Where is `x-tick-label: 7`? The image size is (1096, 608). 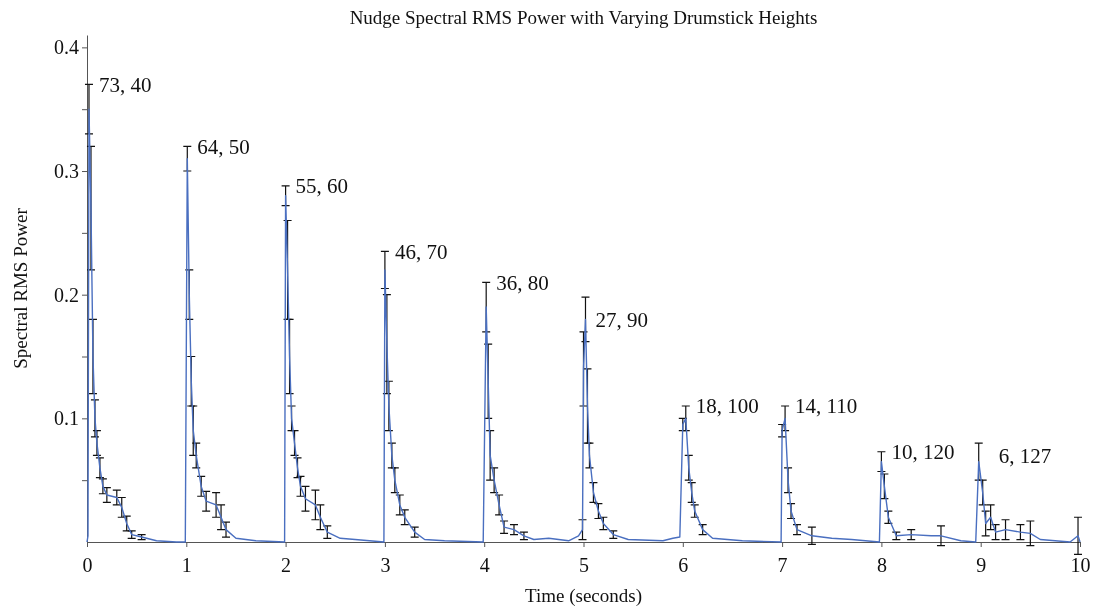
x-tick-label: 7 is located at coordinates (782, 565).